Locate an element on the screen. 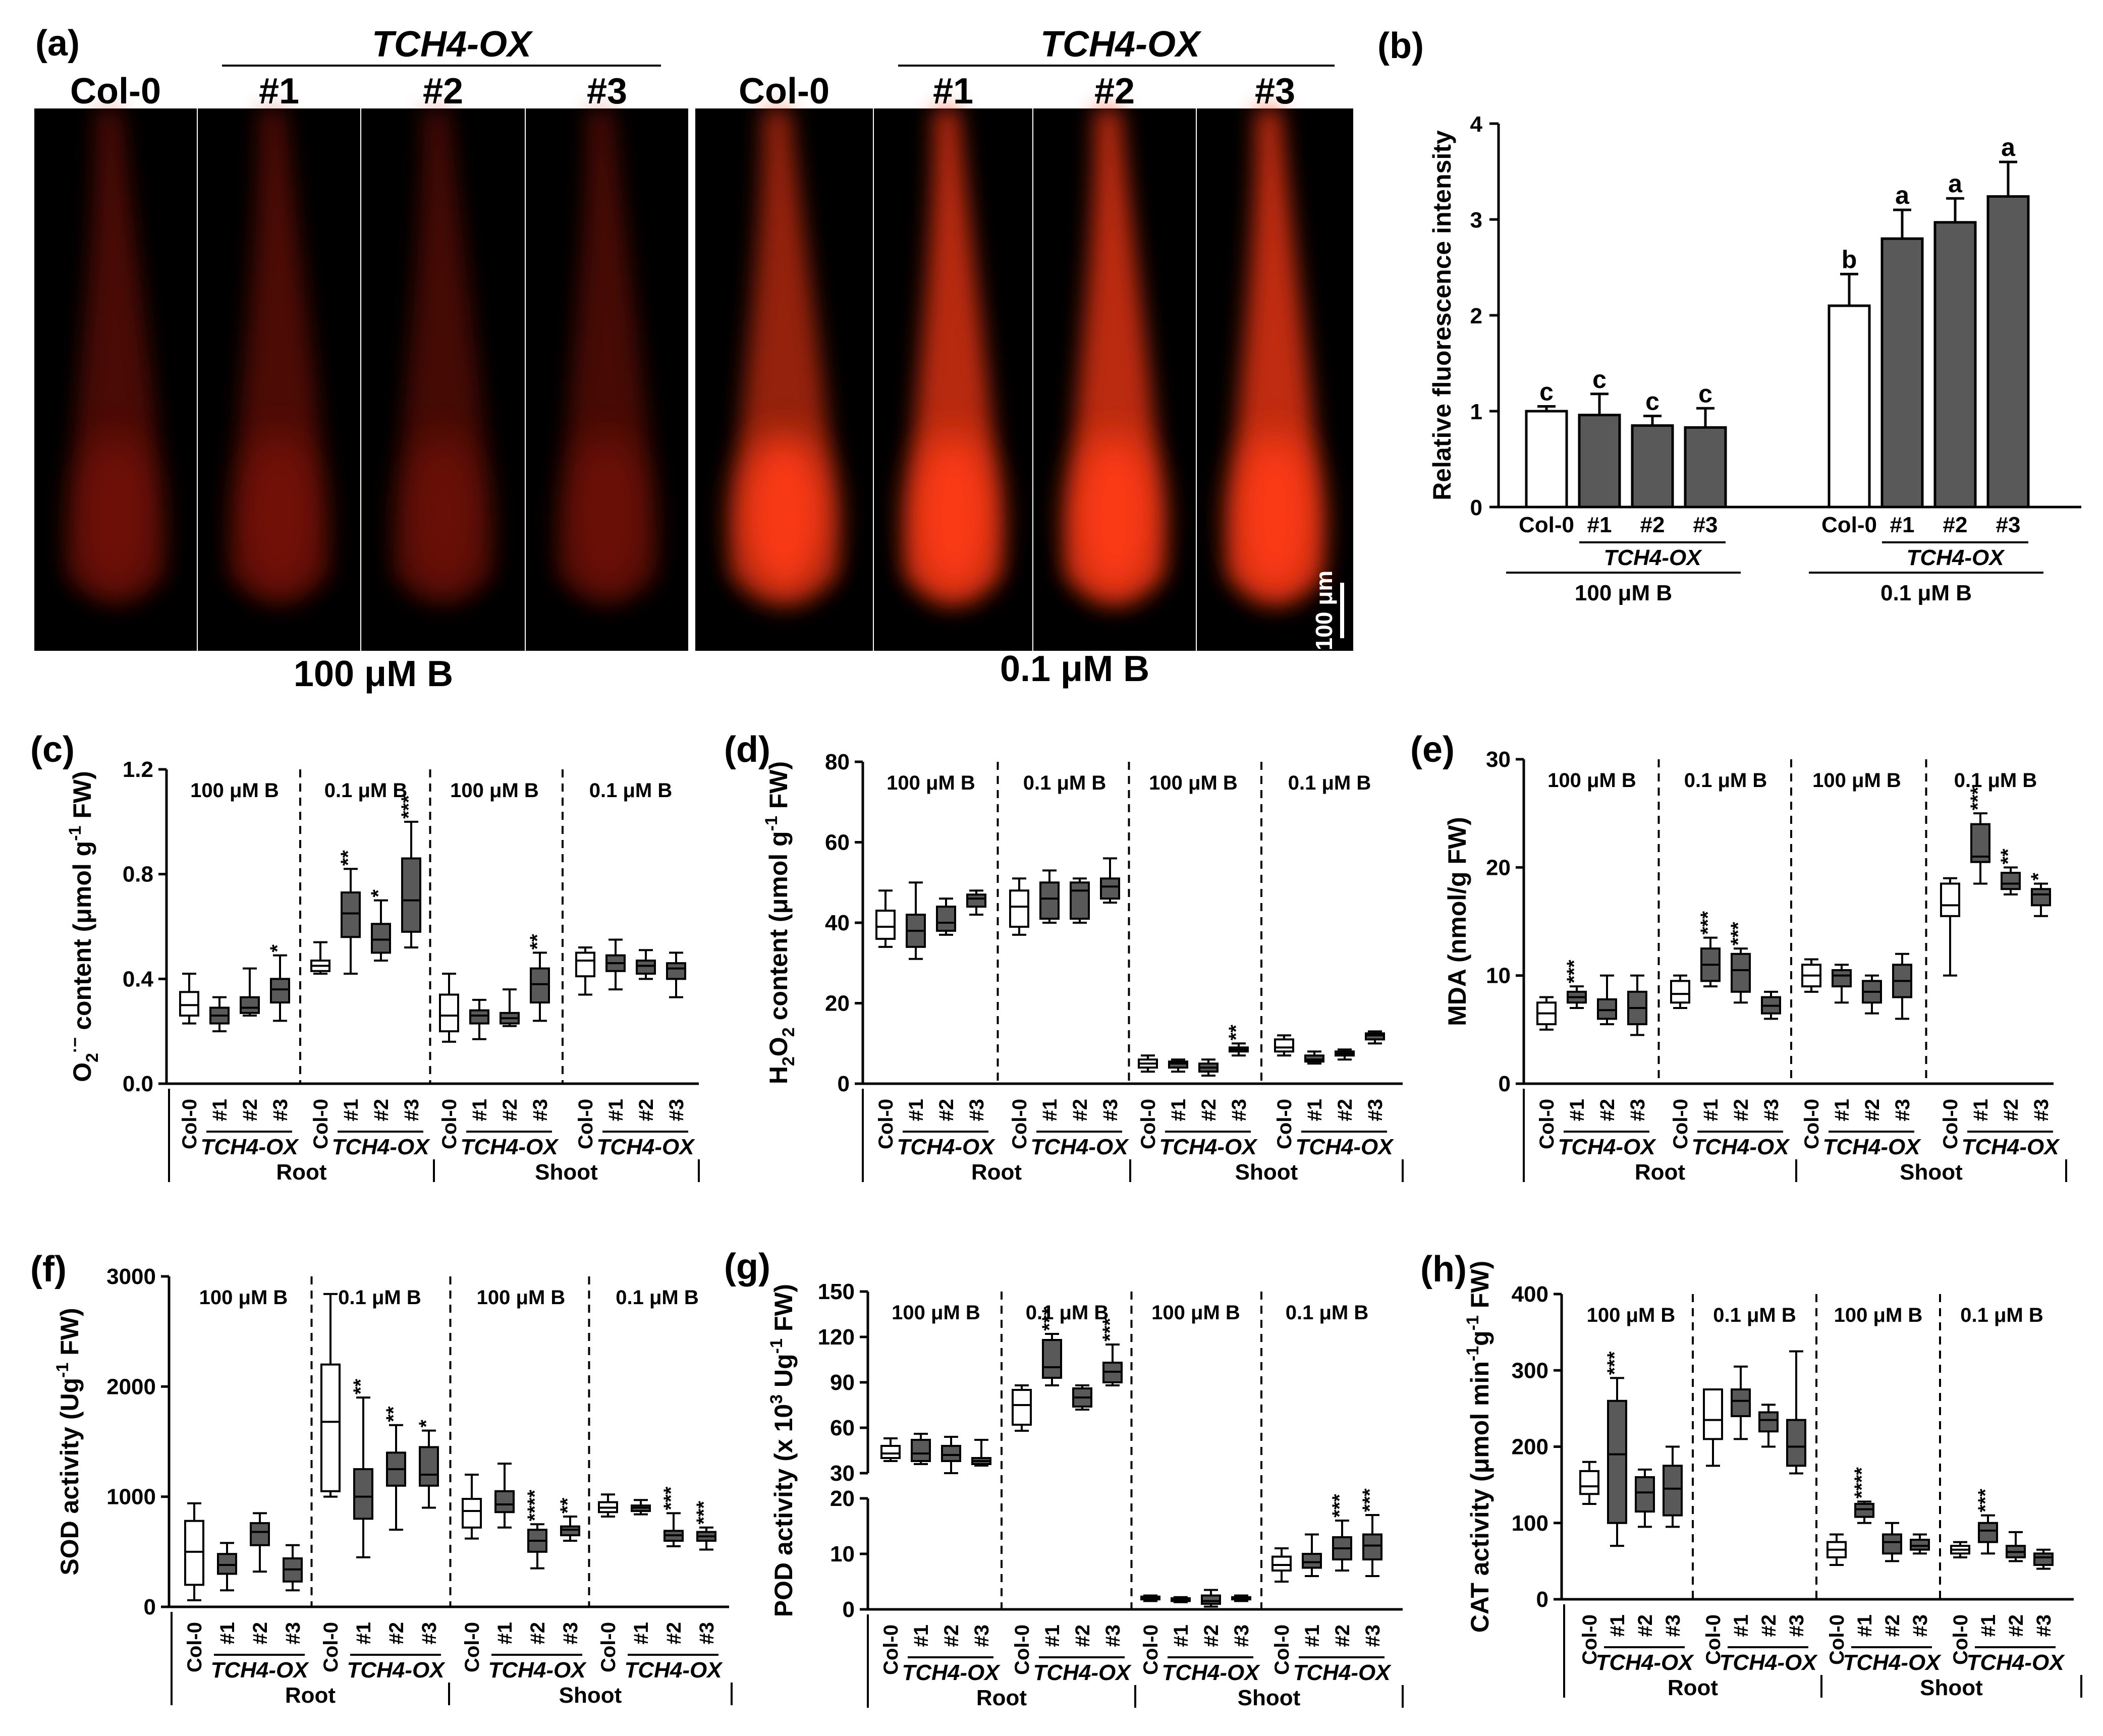 This screenshot has width=2103, height=1736. x-tick-label-h: Col-0 is located at coordinates (1961, 1639).